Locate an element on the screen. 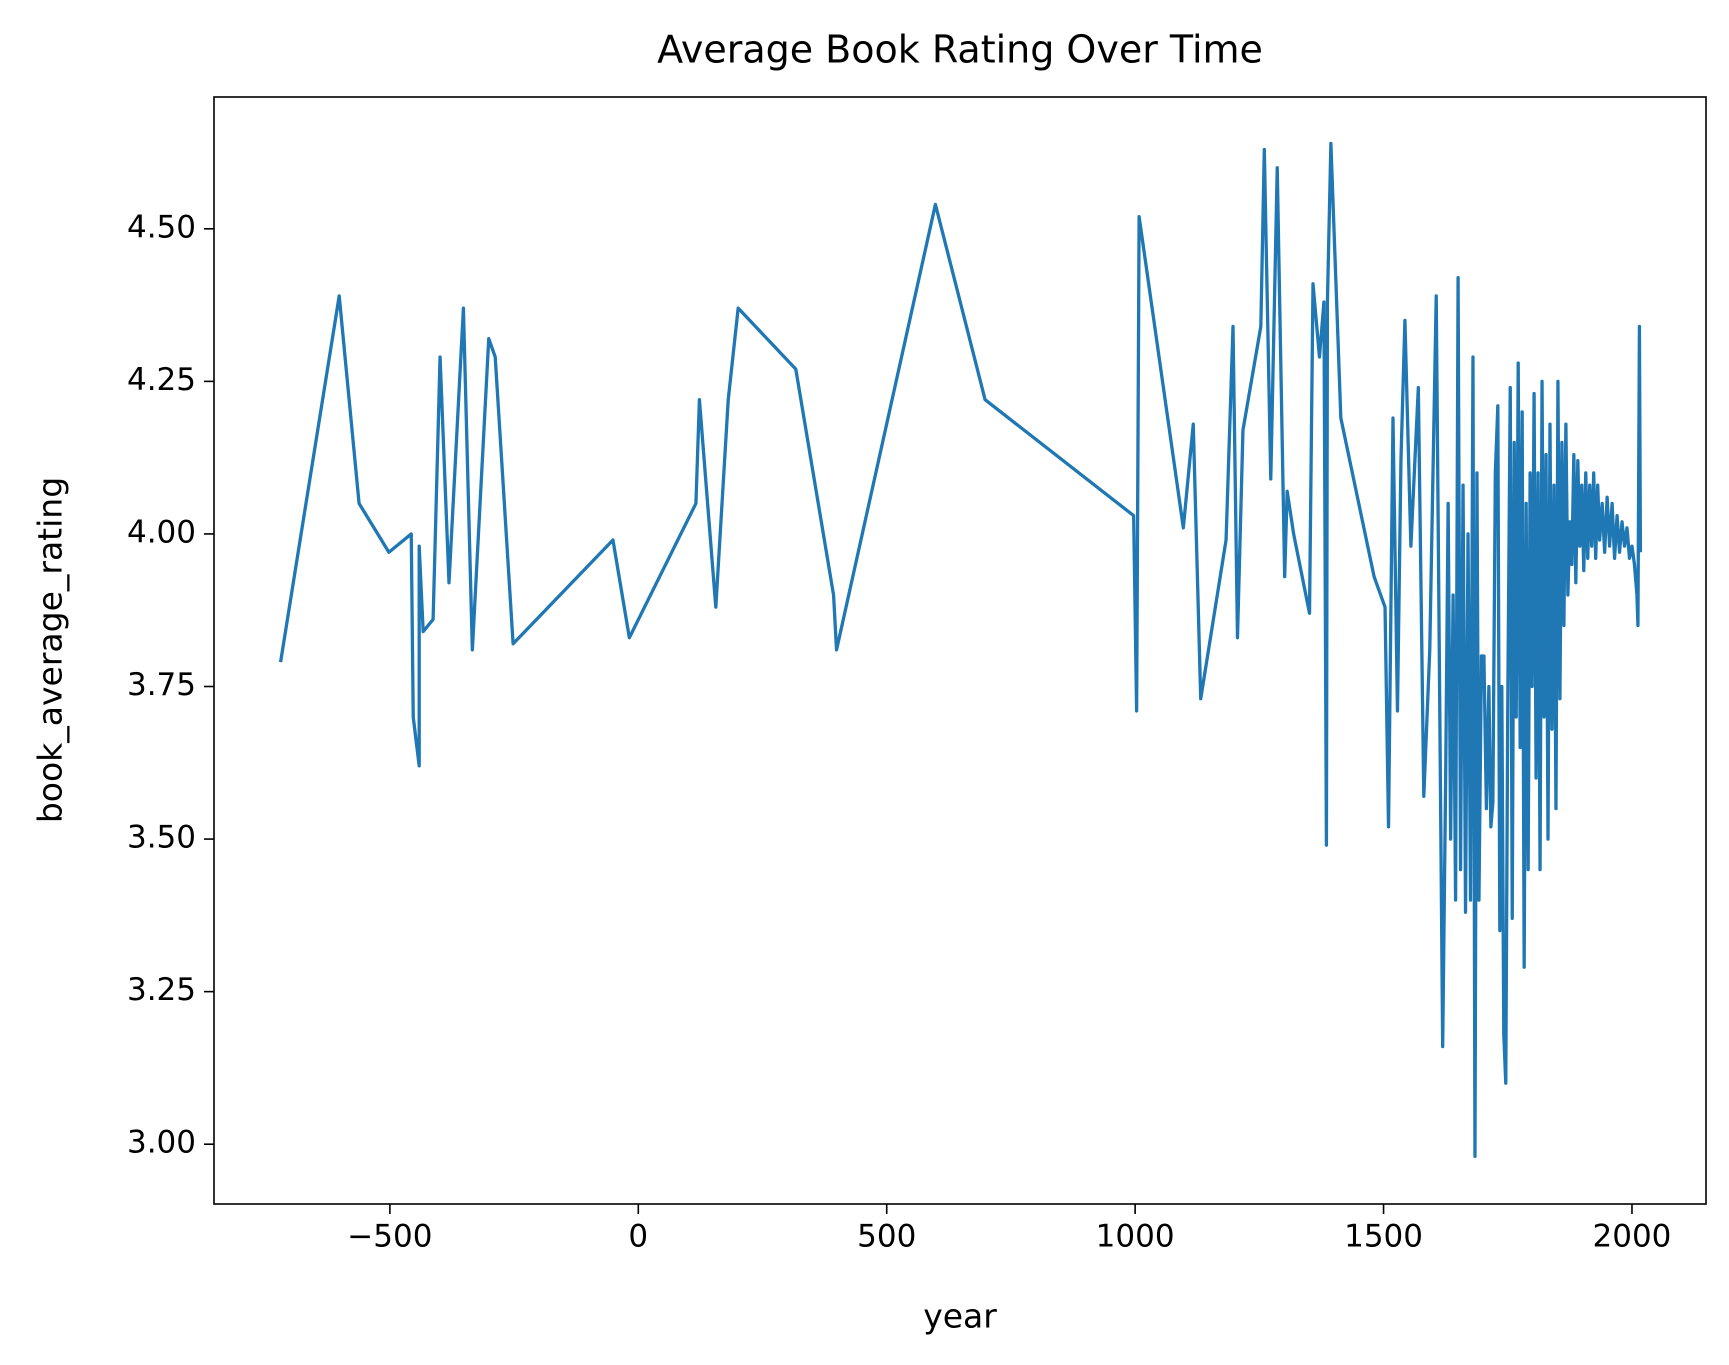  y-tick-label: 3.75 is located at coordinates (161, 685).